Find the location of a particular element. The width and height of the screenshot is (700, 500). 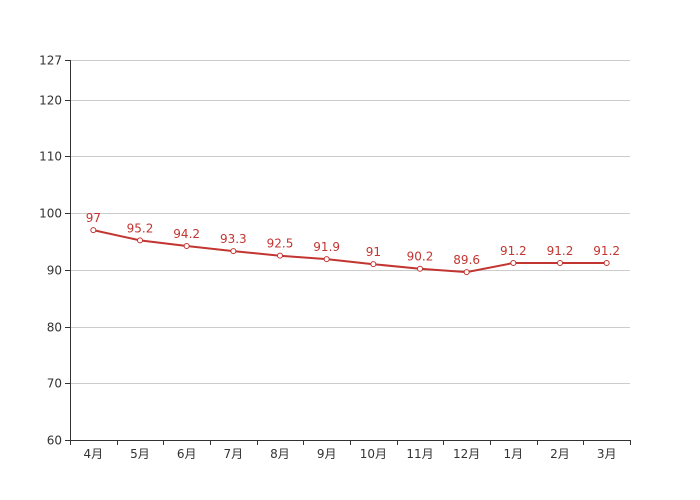

x-tick-label: 8月 is located at coordinates (280, 454).